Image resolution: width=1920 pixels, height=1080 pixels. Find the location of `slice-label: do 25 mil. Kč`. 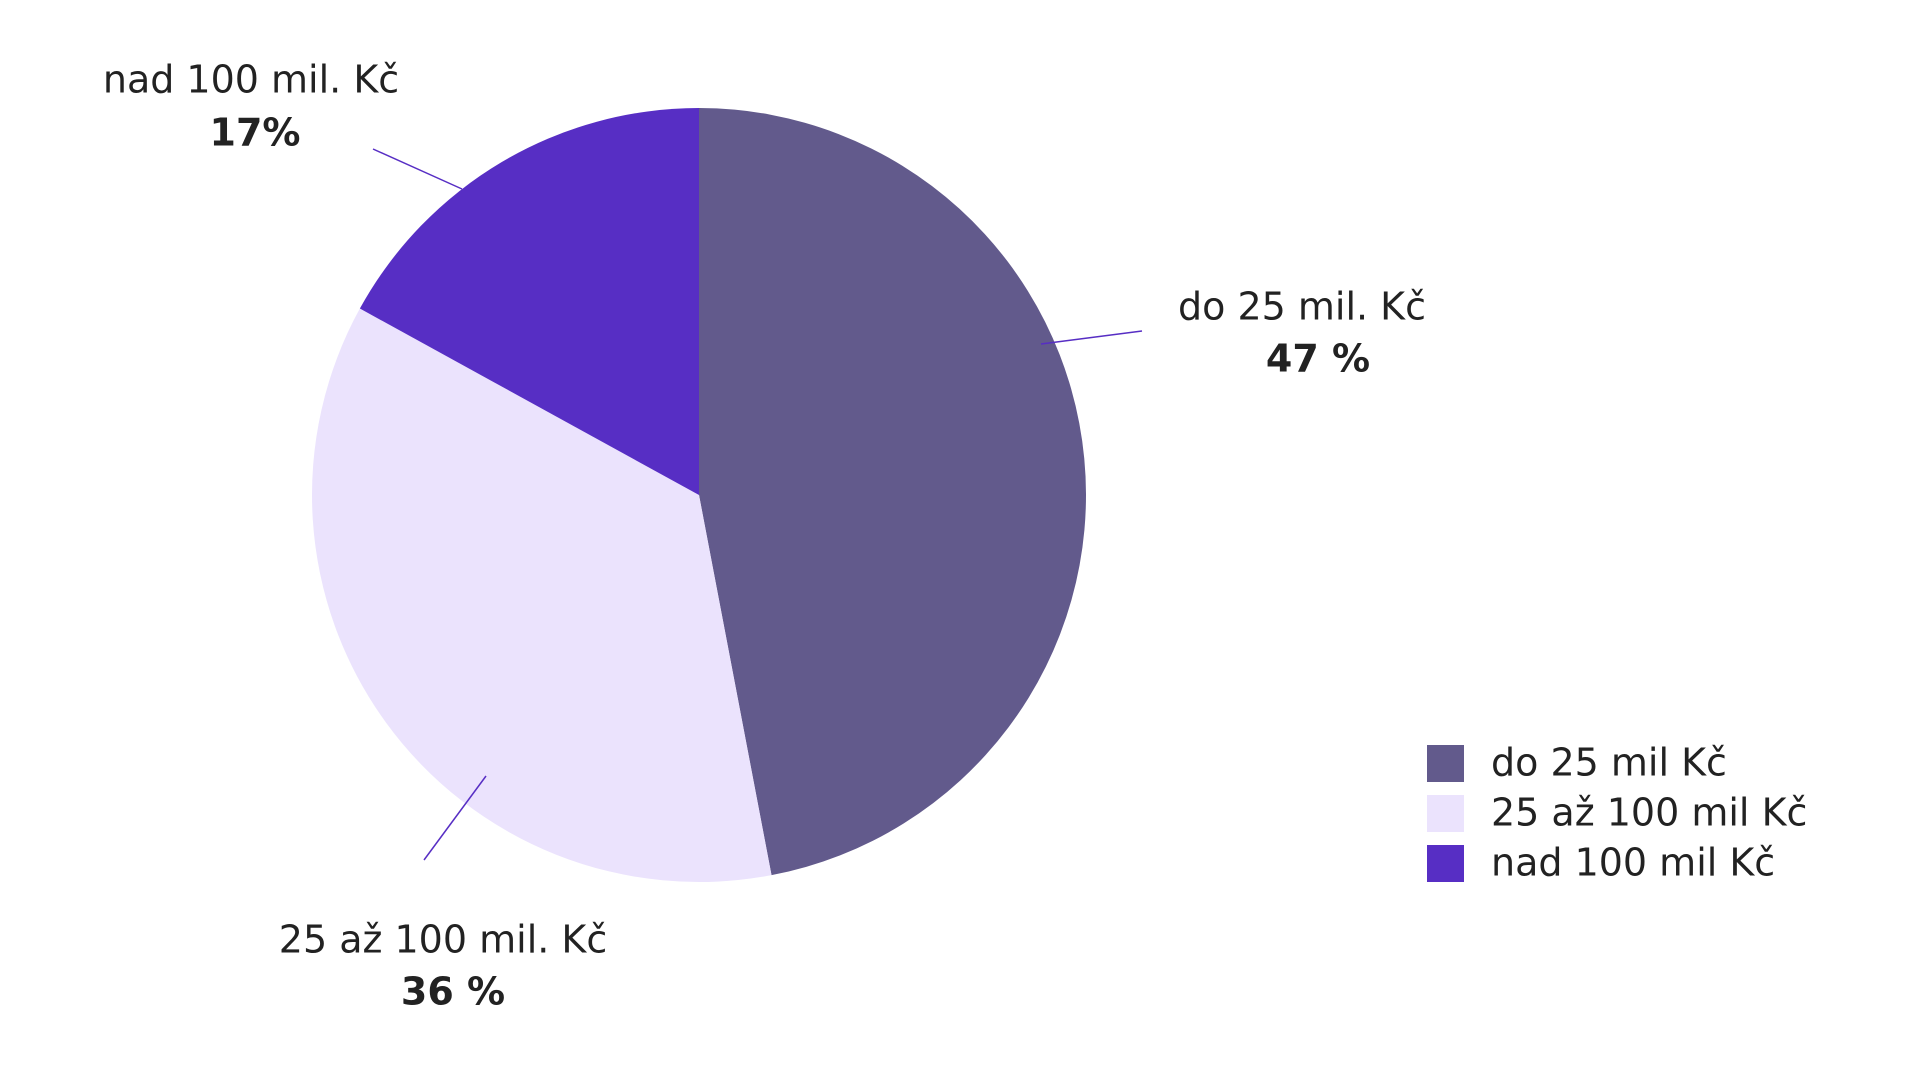

slice-label: do 25 mil. Kč is located at coordinates (1302, 307).